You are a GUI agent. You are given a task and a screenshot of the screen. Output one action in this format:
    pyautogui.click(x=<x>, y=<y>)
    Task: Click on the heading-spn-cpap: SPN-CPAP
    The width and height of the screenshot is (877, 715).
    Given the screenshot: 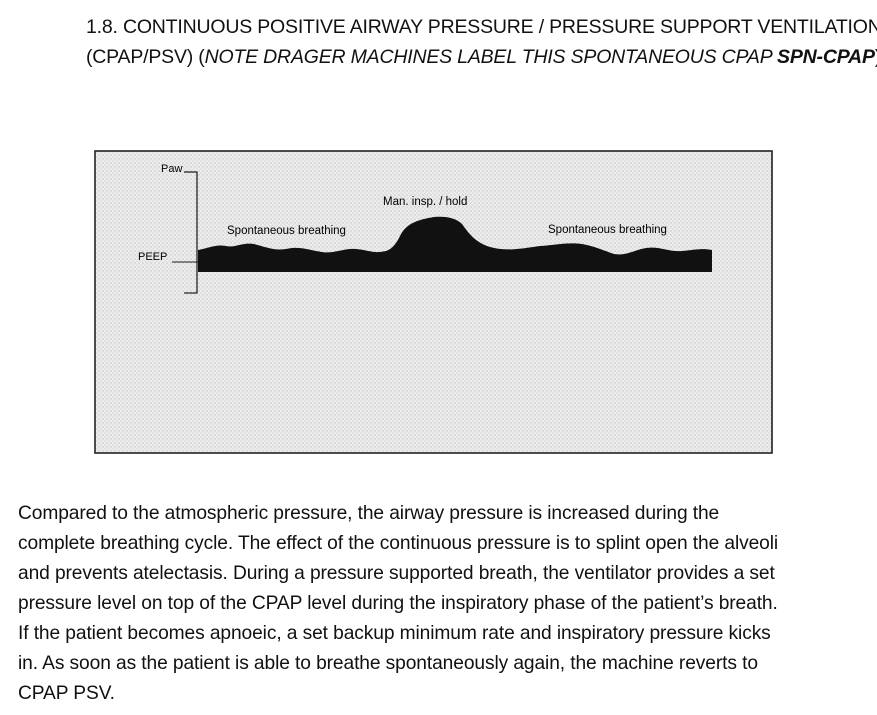 What is the action you would take?
    pyautogui.click(x=826, y=57)
    